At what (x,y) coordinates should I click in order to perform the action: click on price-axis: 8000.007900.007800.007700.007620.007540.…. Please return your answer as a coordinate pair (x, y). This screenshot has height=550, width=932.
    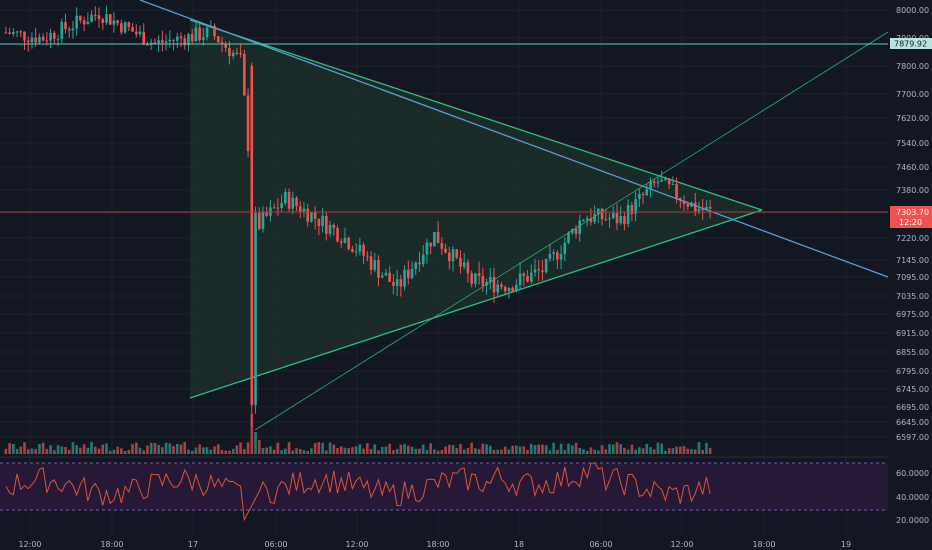
    Looking at the image, I should click on (910, 275).